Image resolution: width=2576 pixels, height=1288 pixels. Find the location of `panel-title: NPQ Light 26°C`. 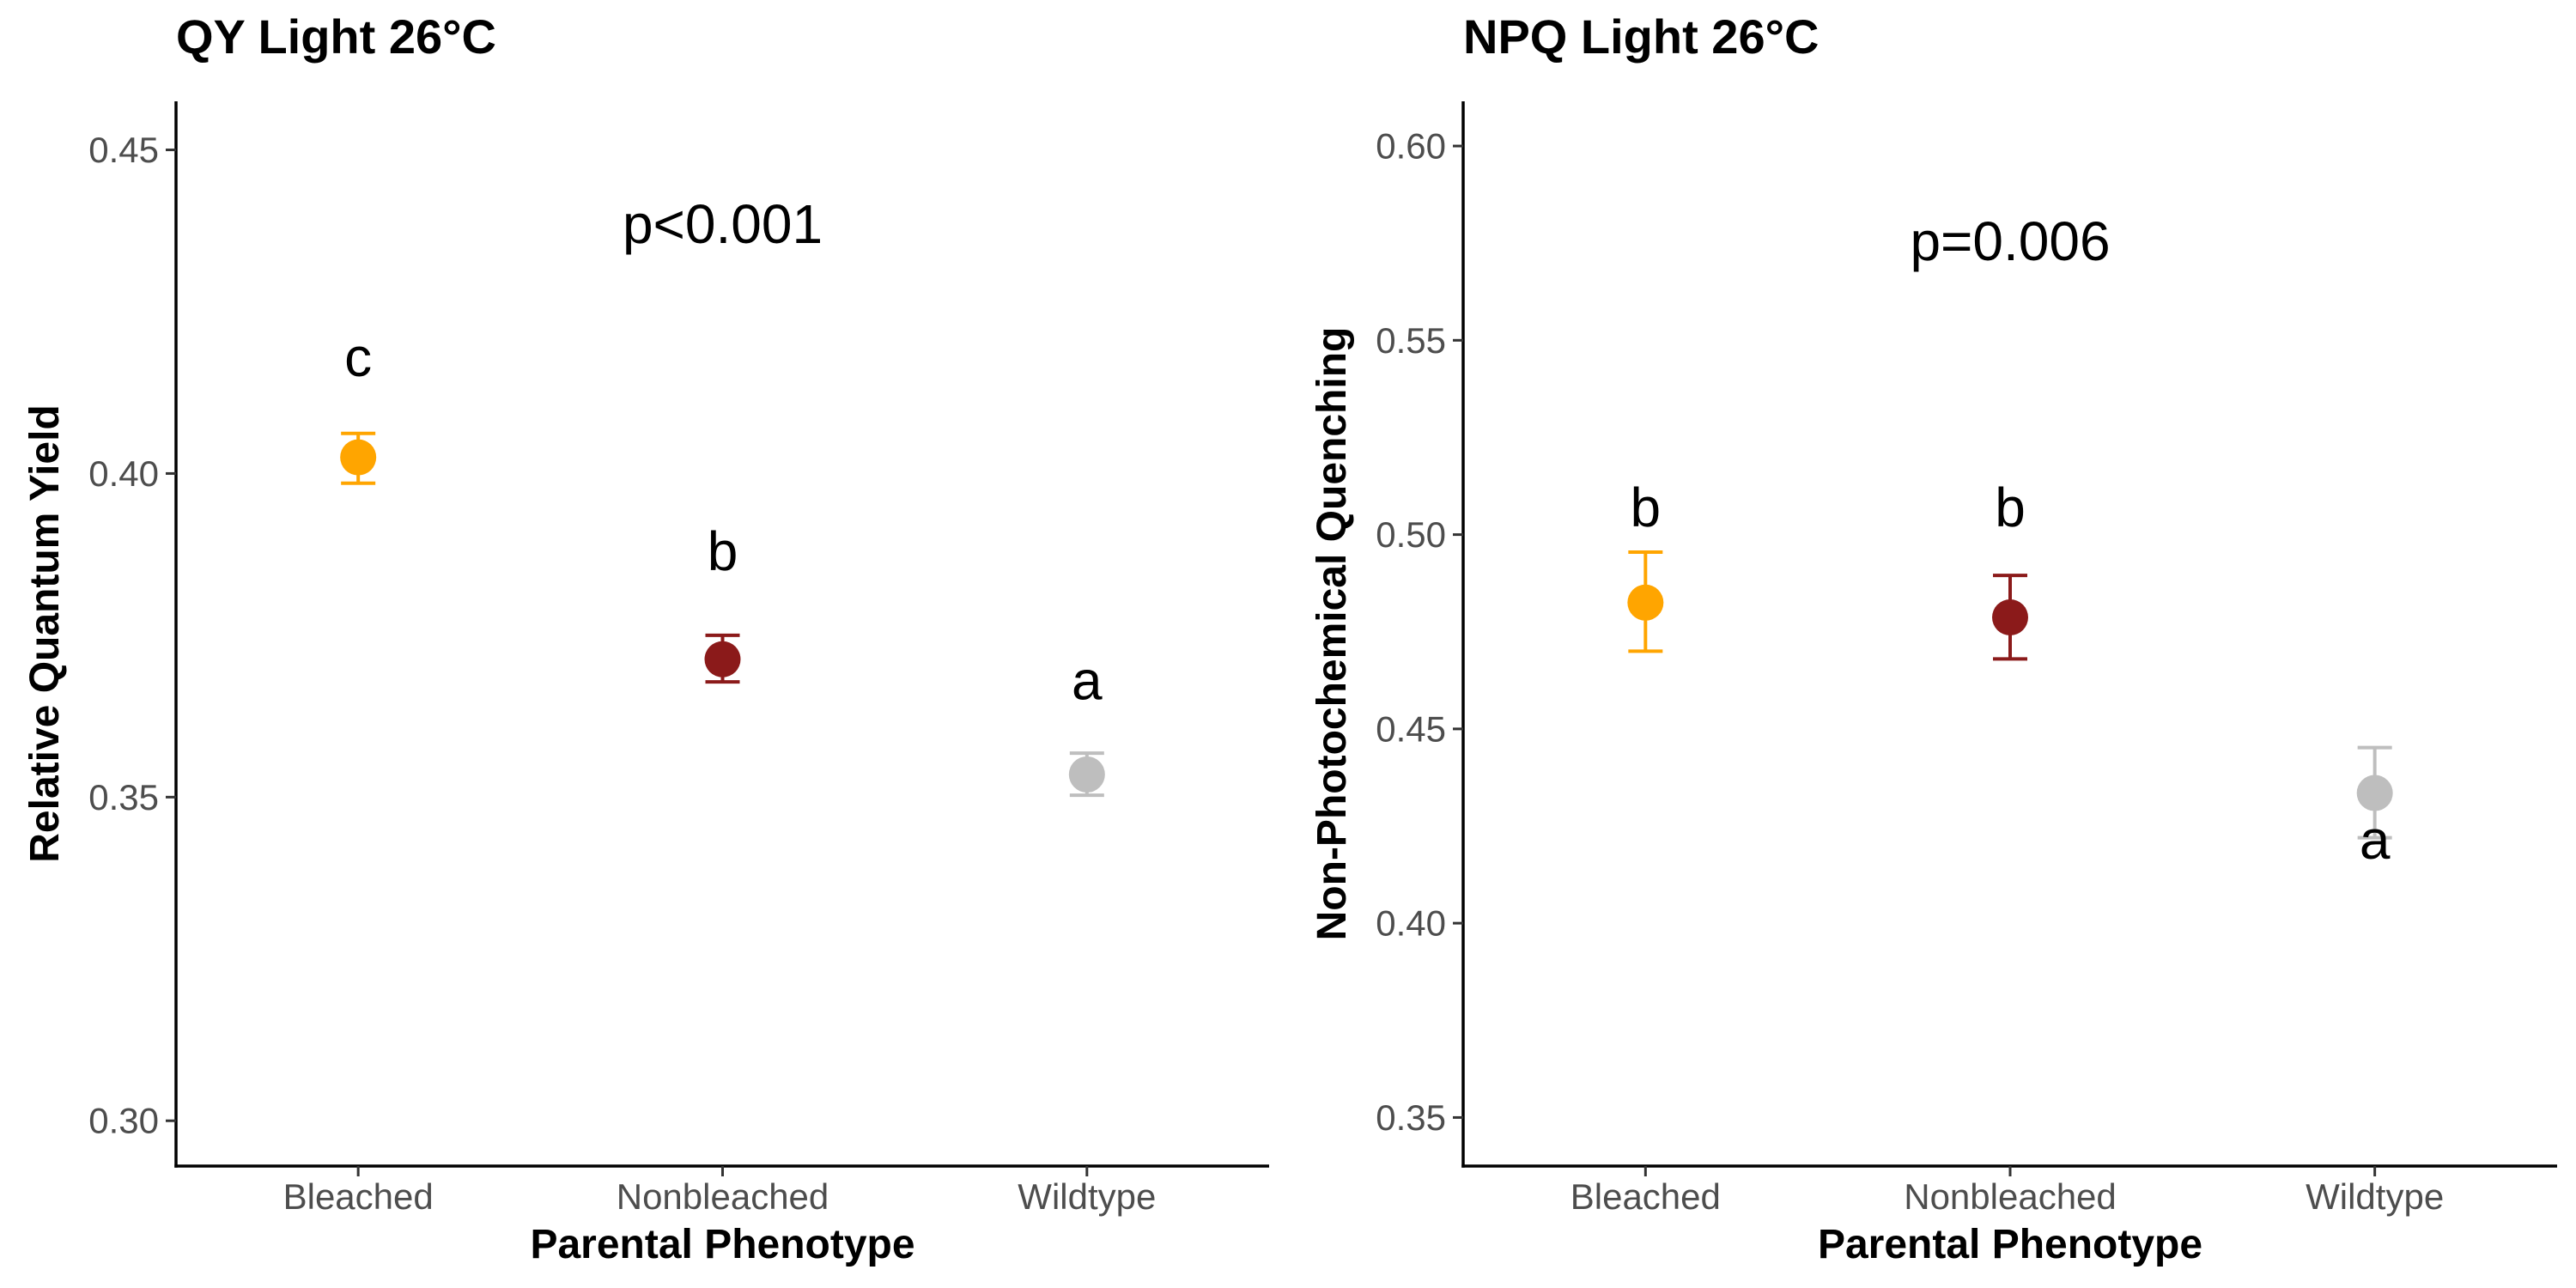

panel-title: NPQ Light 26°C is located at coordinates (1641, 36).